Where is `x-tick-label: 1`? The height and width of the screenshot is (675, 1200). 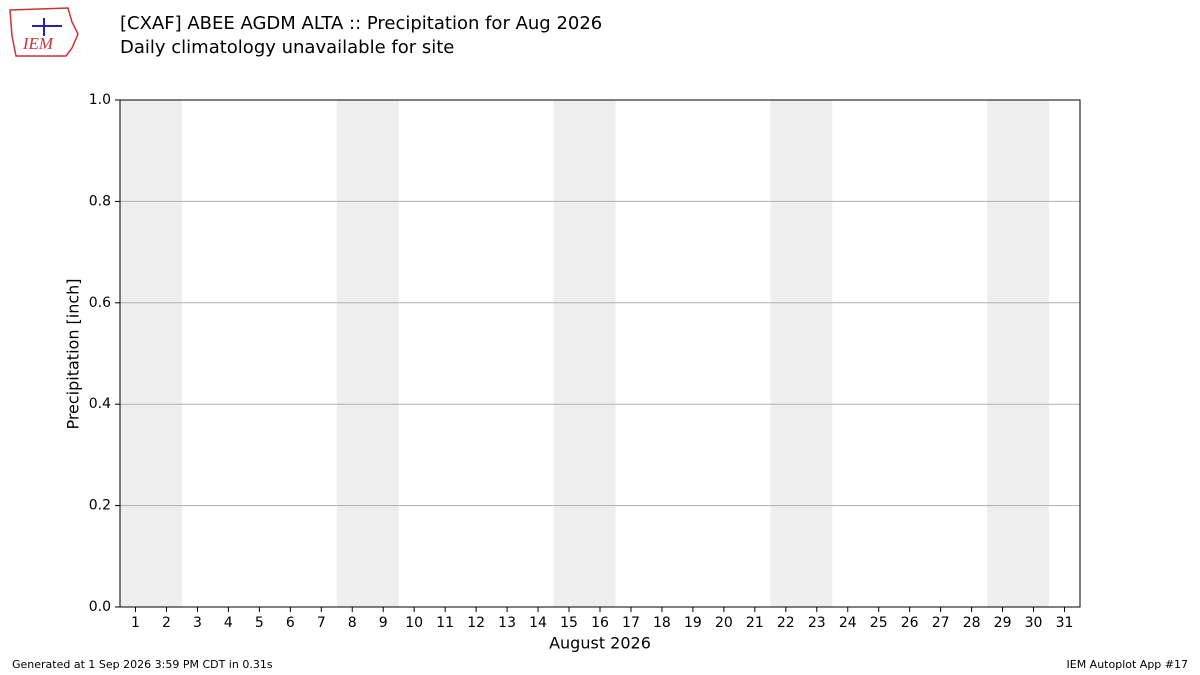 x-tick-label: 1 is located at coordinates (135, 623).